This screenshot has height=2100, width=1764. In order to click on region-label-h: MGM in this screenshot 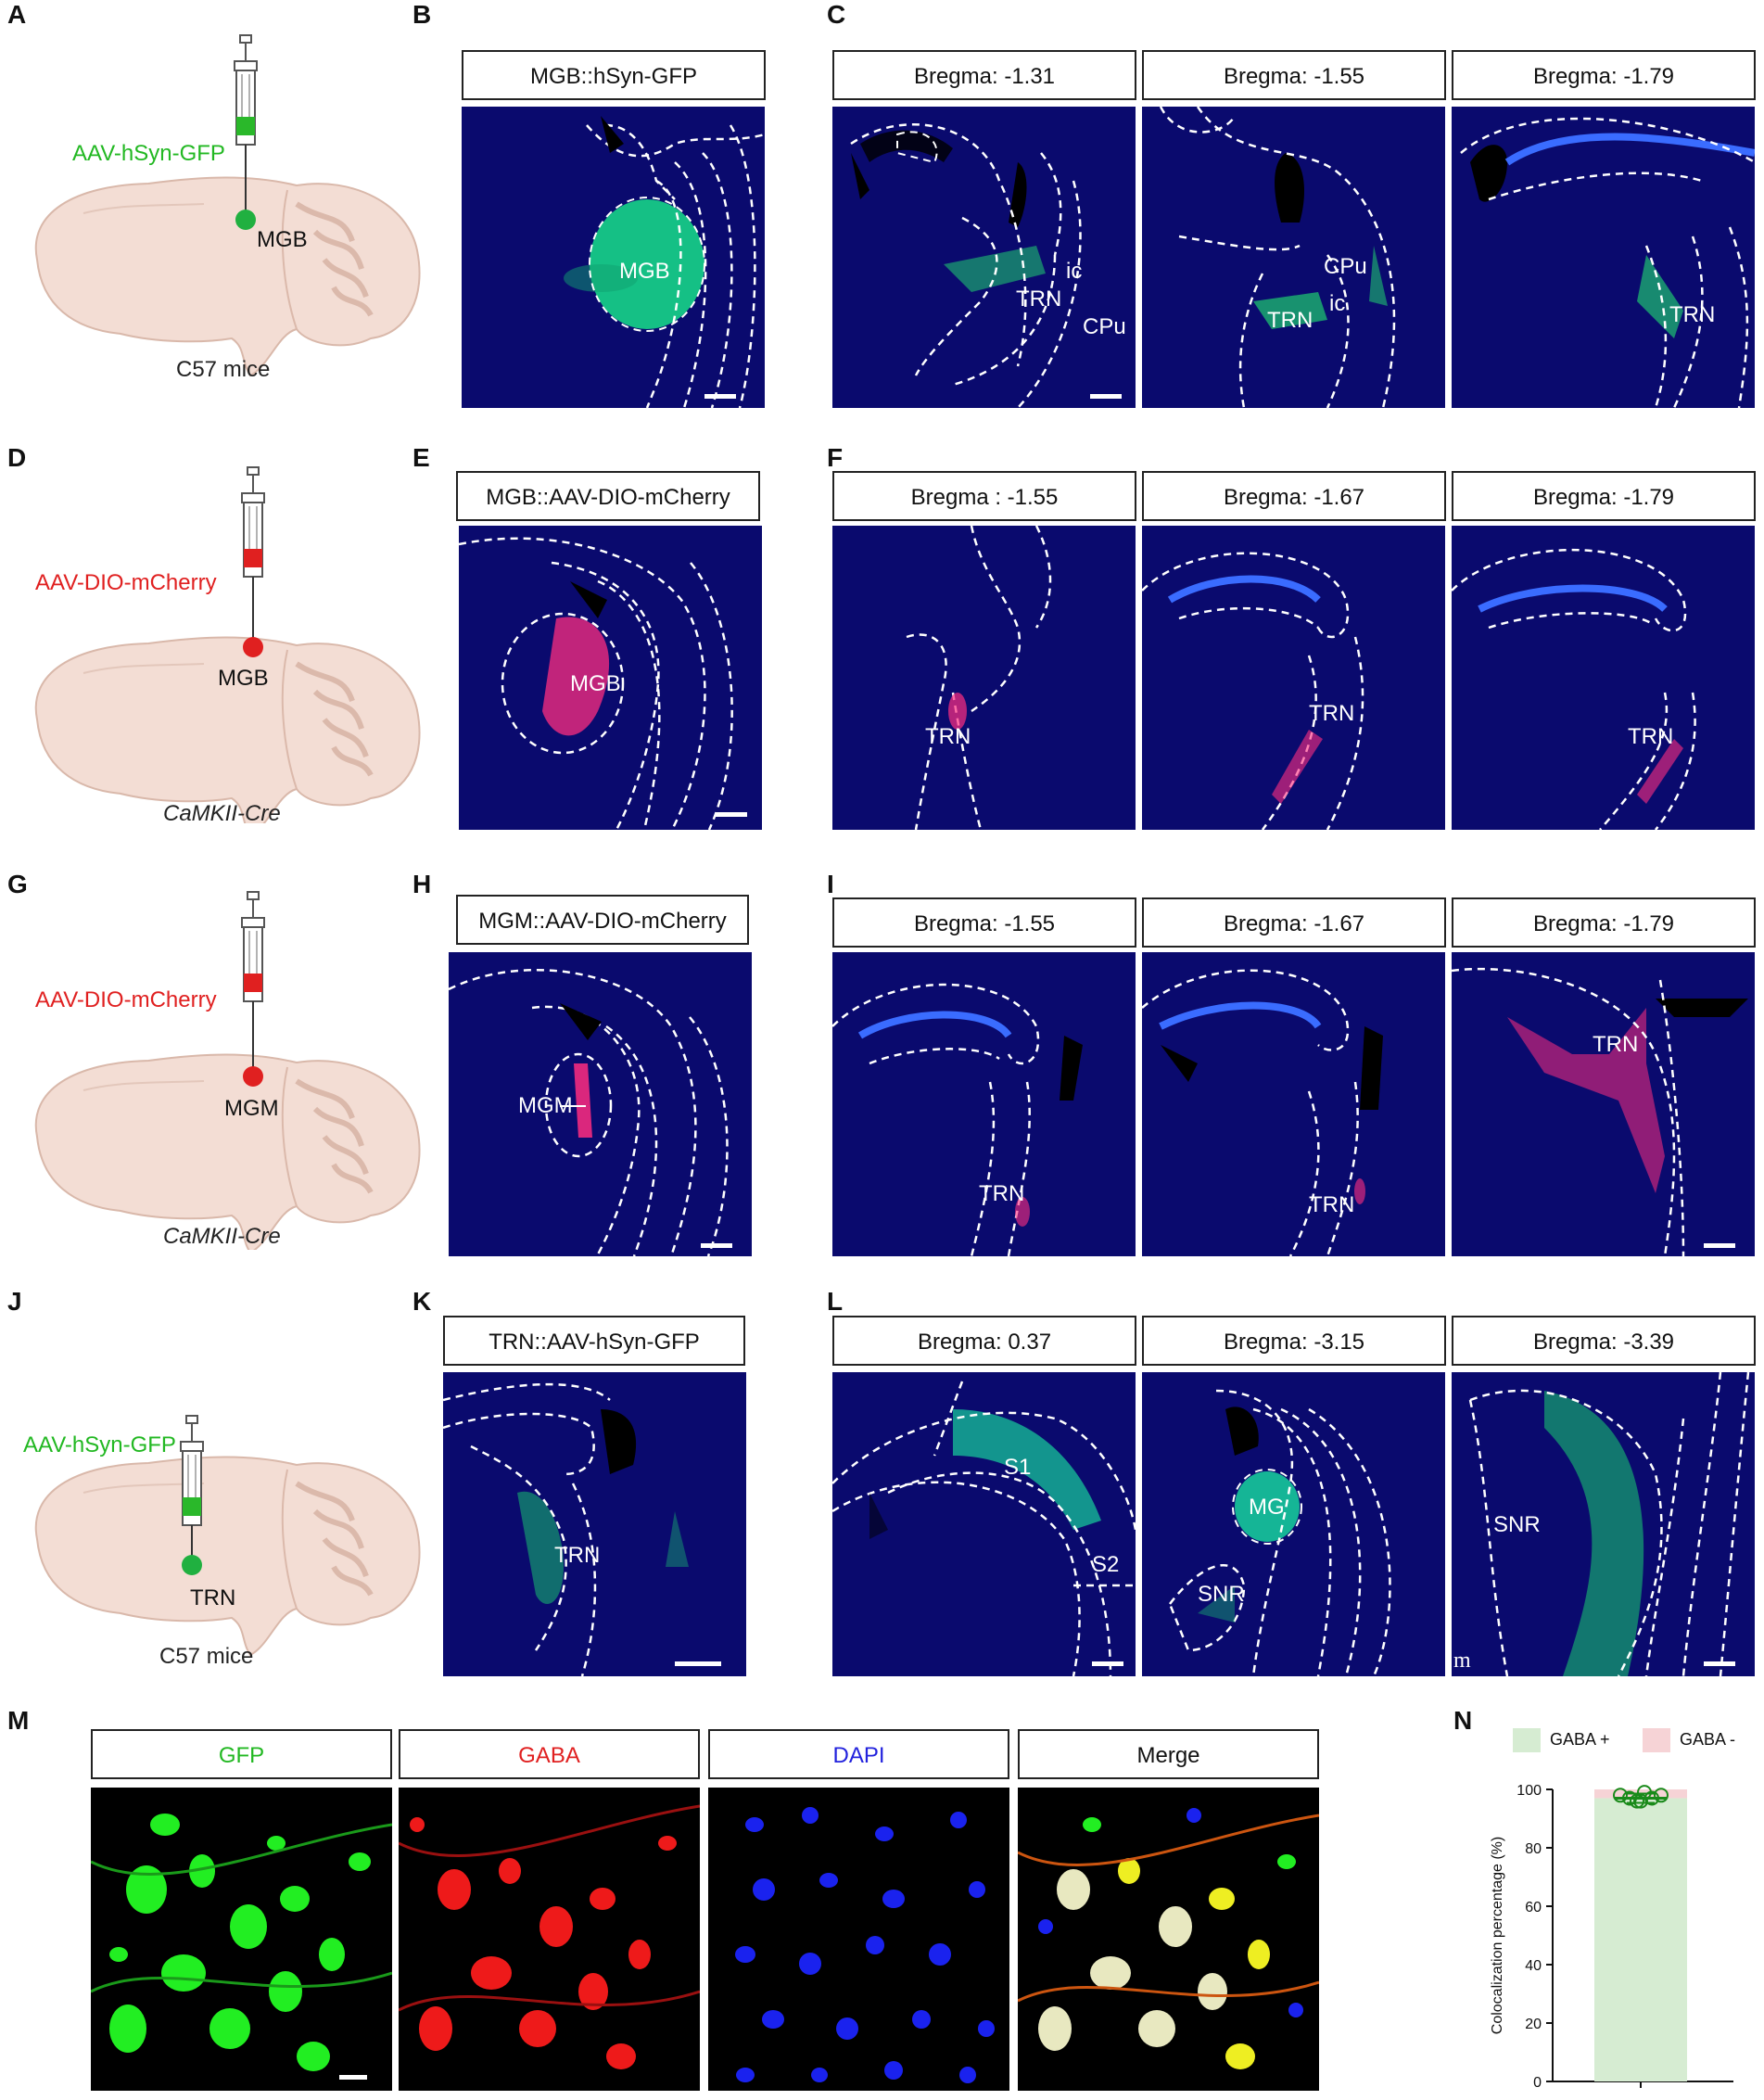, I will do `click(545, 1105)`.